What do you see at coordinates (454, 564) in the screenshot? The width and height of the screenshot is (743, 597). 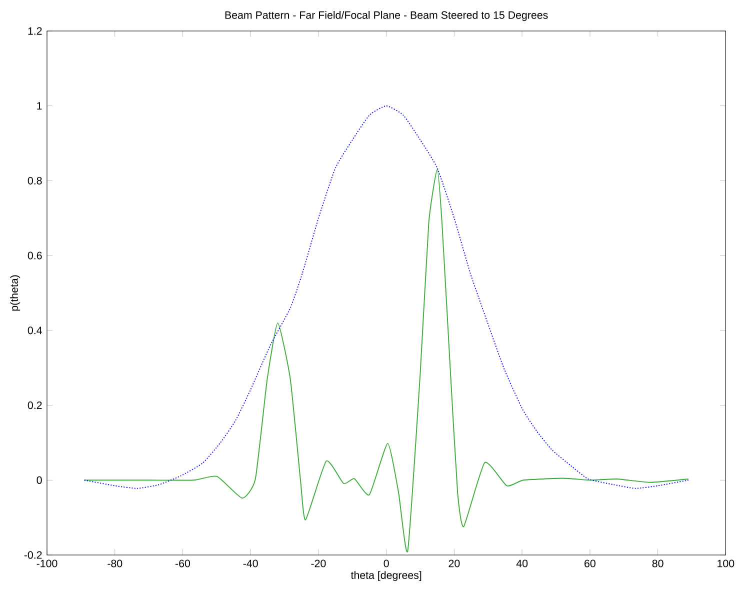 I see `x-tick-label: 20` at bounding box center [454, 564].